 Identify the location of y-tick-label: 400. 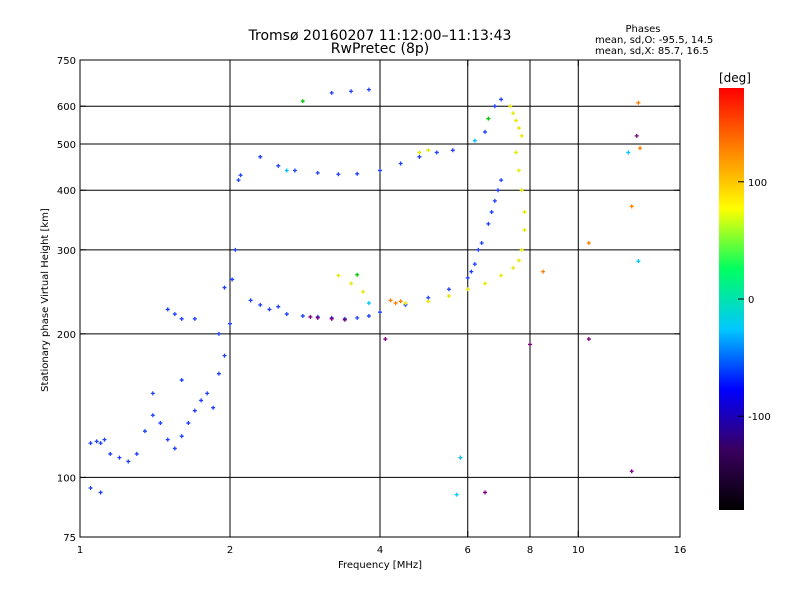
(66, 191).